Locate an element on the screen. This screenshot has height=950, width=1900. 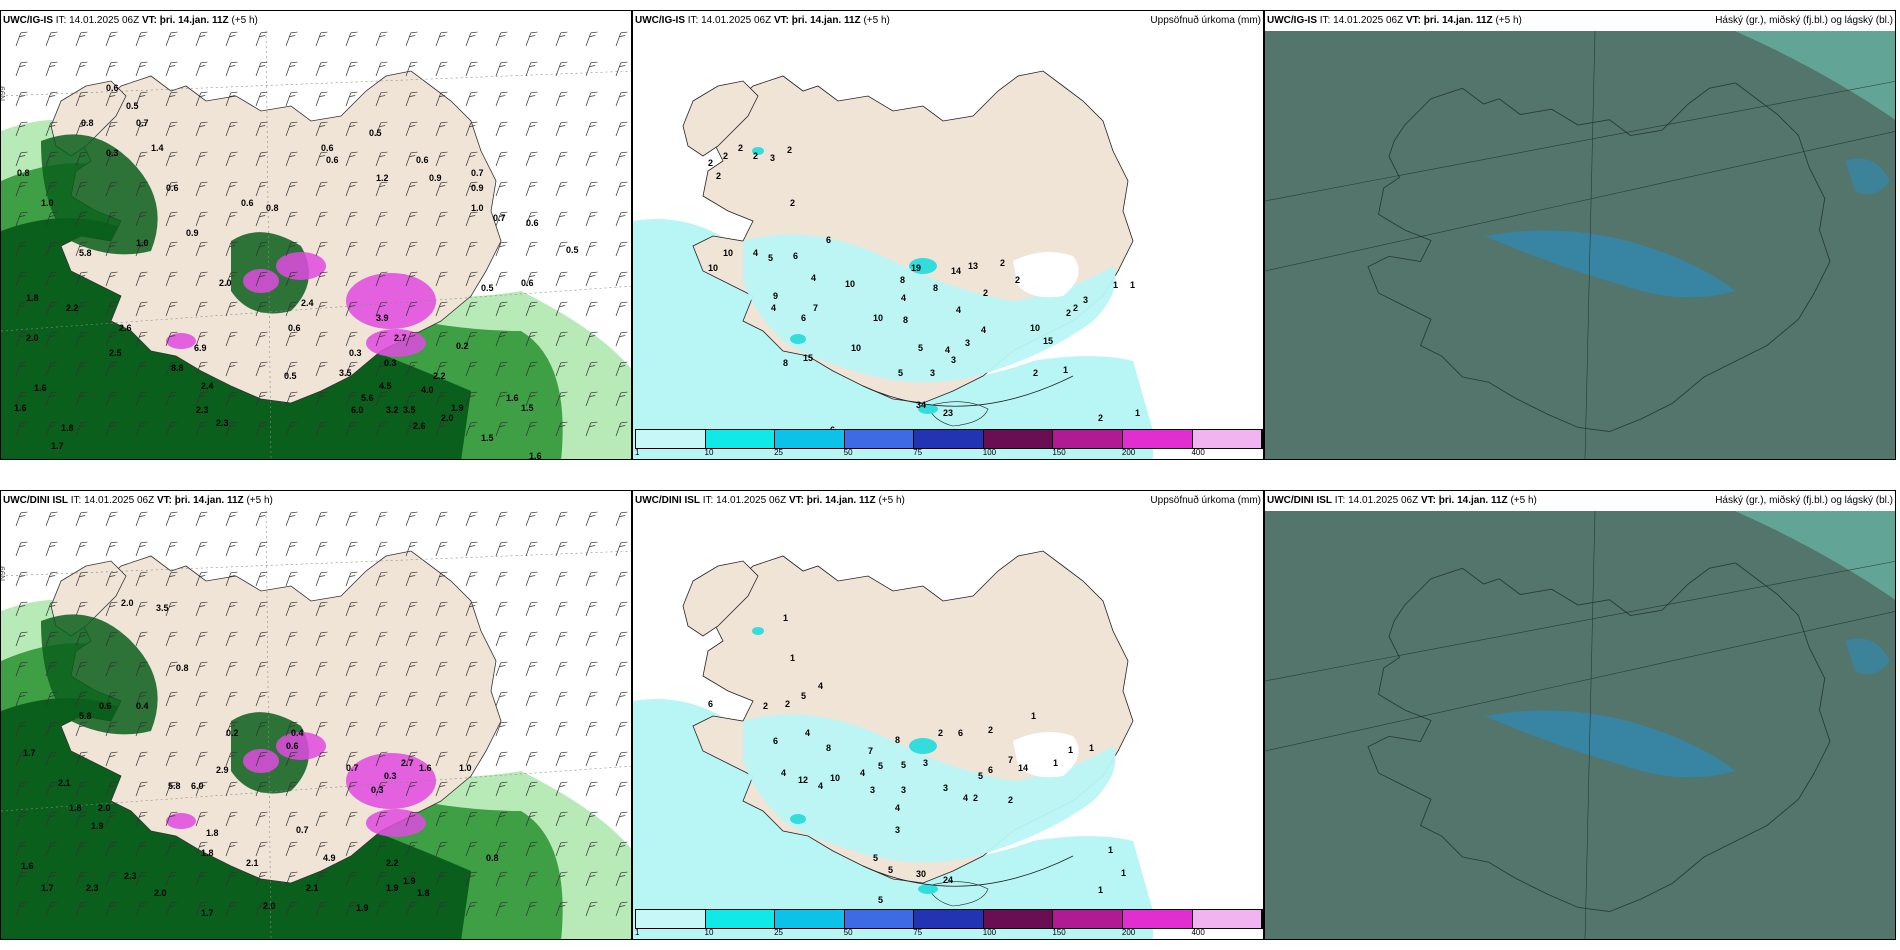
precip-value: 1.6 is located at coordinates (425, 768).